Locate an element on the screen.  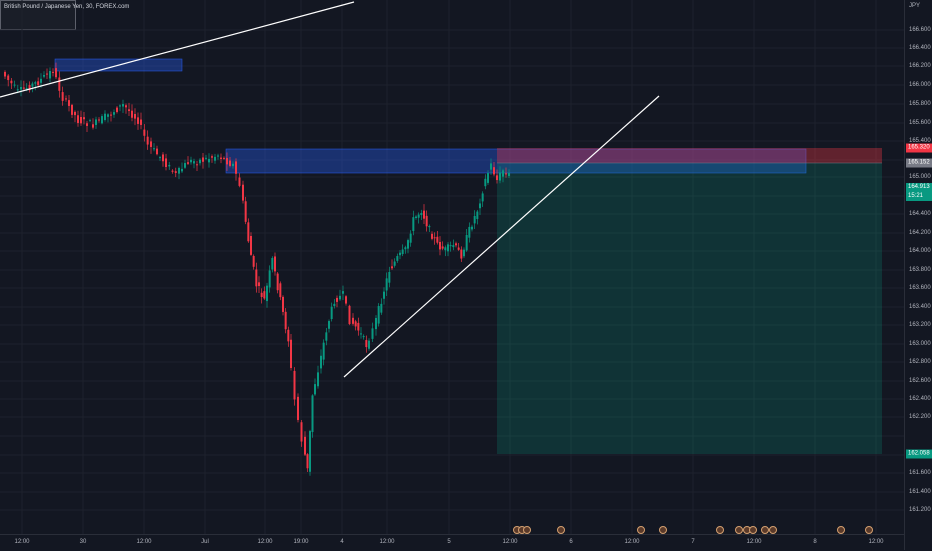
price-label: 162.800 is located at coordinates (920, 362).